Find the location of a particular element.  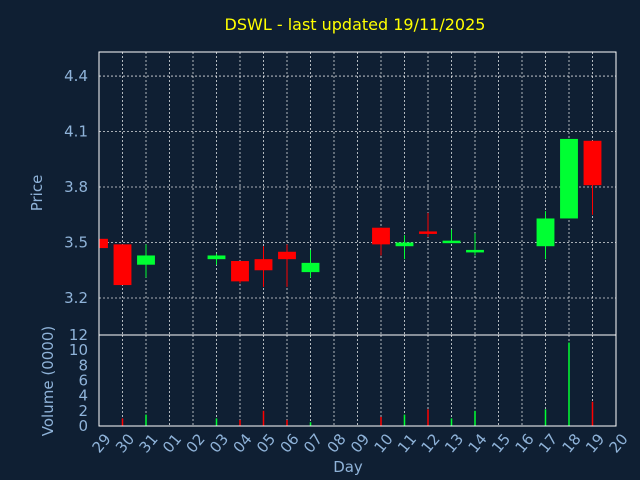

price-axis-title: Price is located at coordinates (37, 193).